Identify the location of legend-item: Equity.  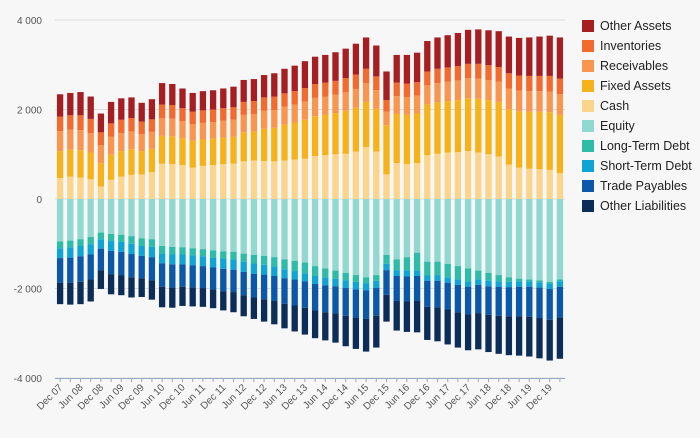
(641, 126).